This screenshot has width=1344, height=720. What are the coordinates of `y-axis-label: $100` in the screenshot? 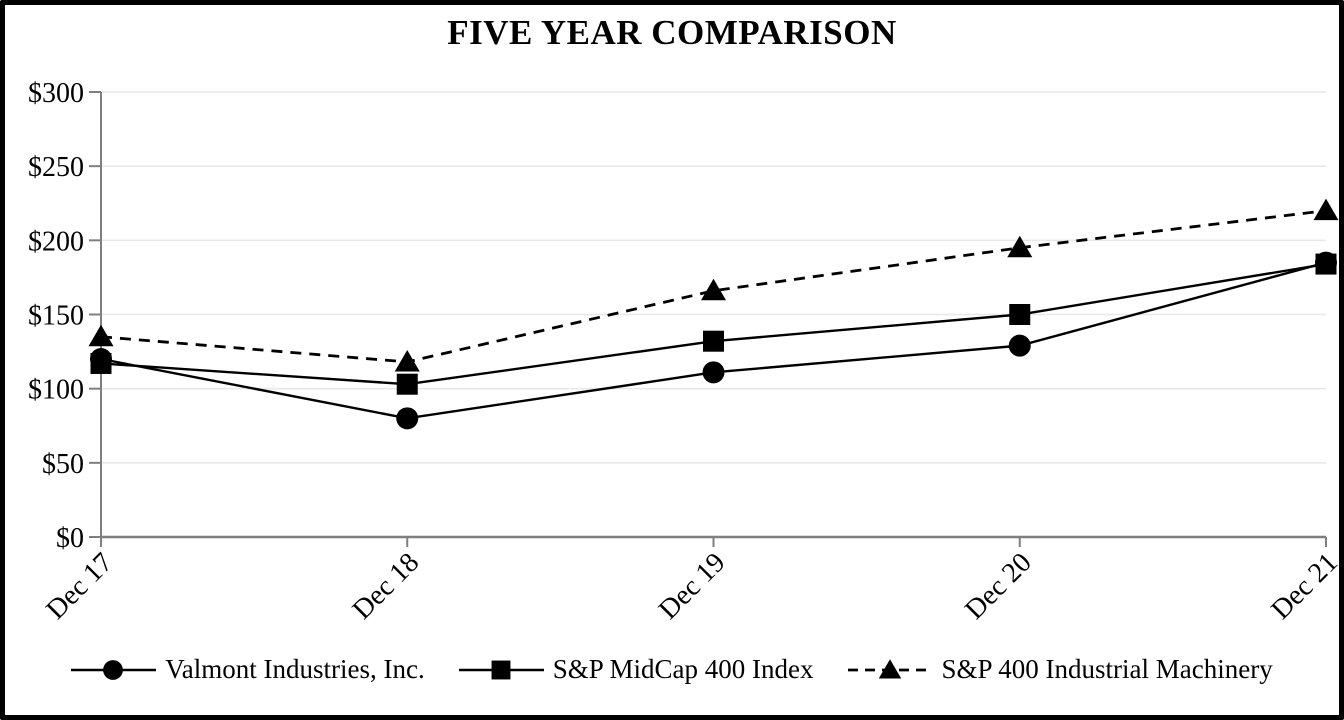 It's located at (56, 390).